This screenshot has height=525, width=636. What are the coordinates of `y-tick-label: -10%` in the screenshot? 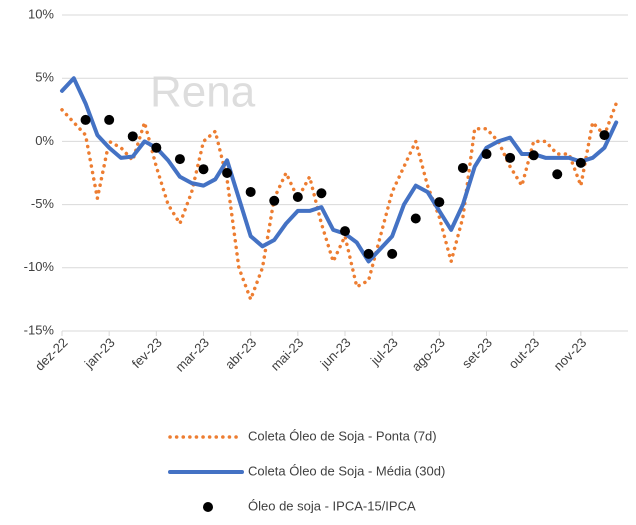 It's located at (39, 266).